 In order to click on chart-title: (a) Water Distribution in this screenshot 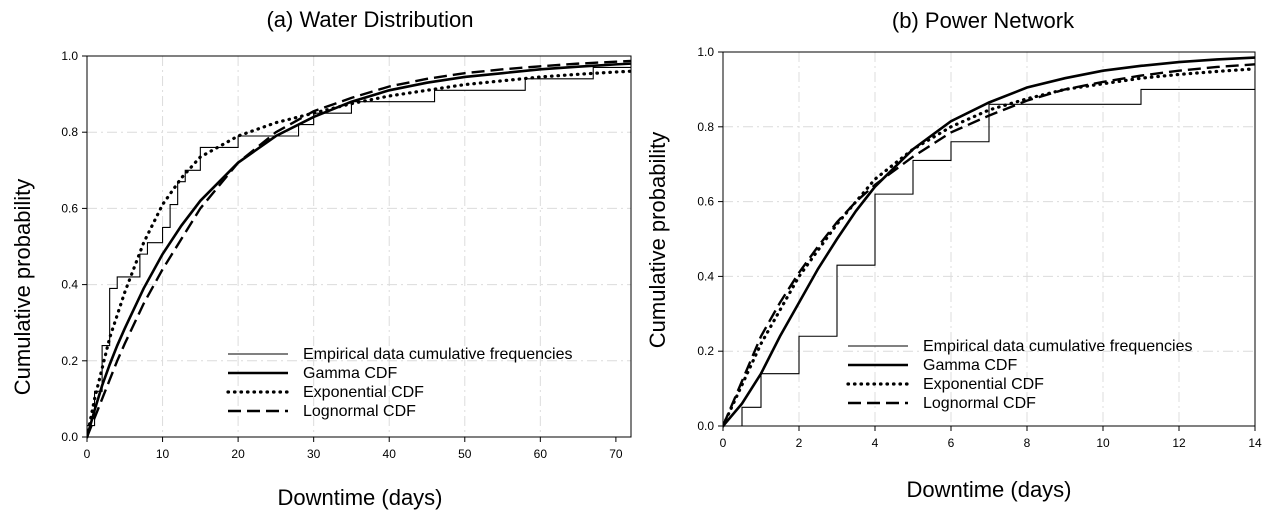, I will do `click(369, 19)`.